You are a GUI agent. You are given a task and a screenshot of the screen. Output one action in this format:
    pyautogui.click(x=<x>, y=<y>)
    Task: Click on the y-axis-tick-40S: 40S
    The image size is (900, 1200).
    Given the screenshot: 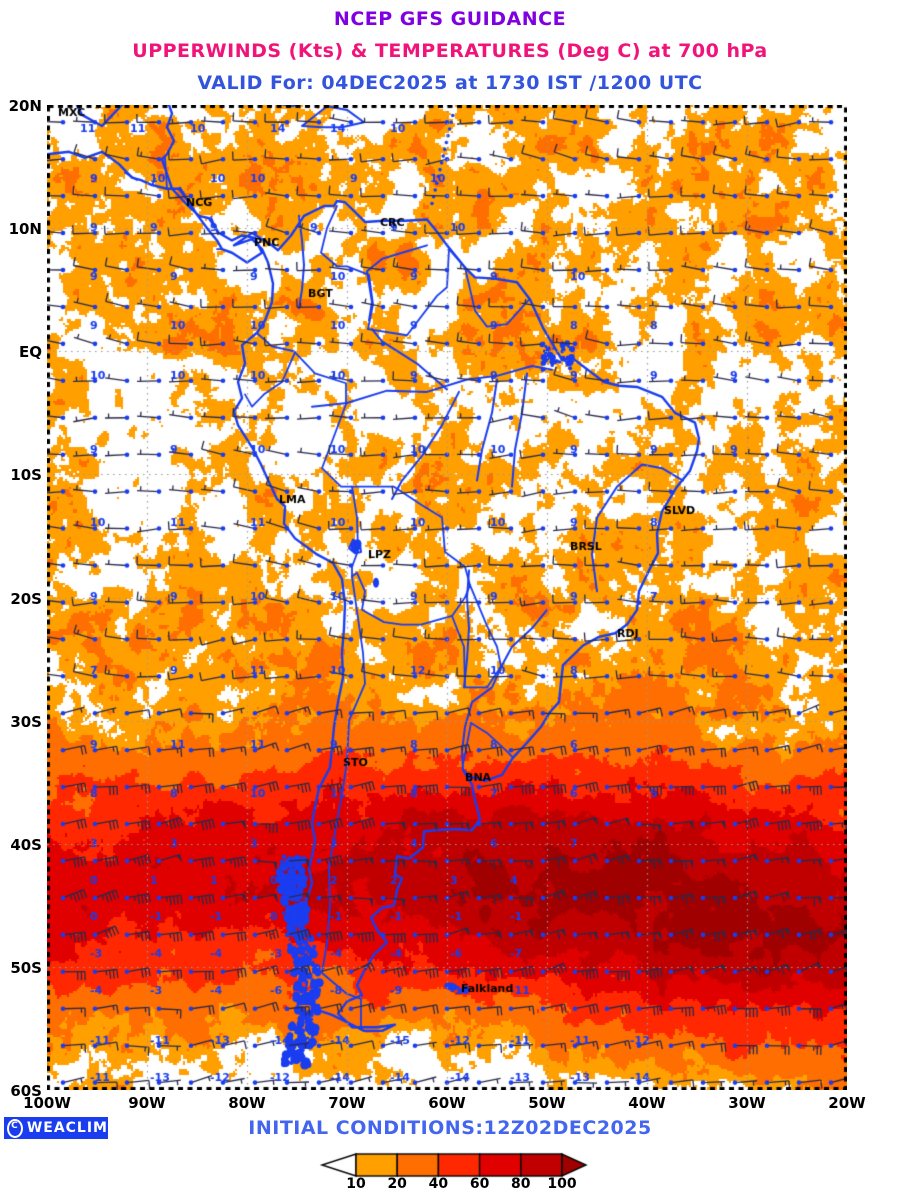 What is the action you would take?
    pyautogui.click(x=26, y=844)
    